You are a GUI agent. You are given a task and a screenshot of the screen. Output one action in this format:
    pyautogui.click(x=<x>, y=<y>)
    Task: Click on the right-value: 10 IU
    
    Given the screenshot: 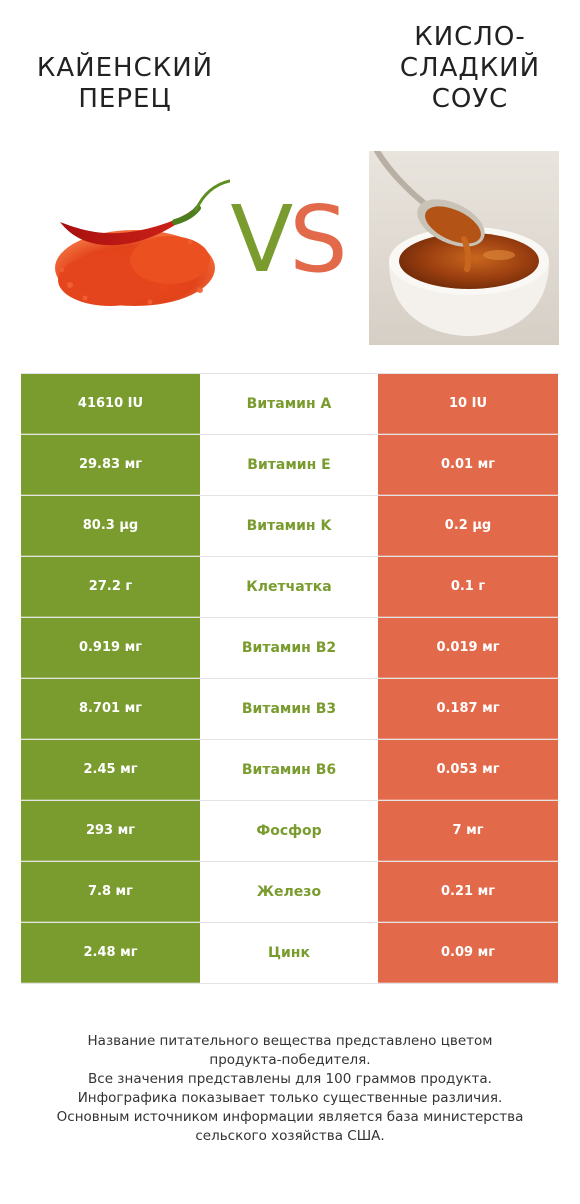 What is the action you would take?
    pyautogui.click(x=468, y=404)
    